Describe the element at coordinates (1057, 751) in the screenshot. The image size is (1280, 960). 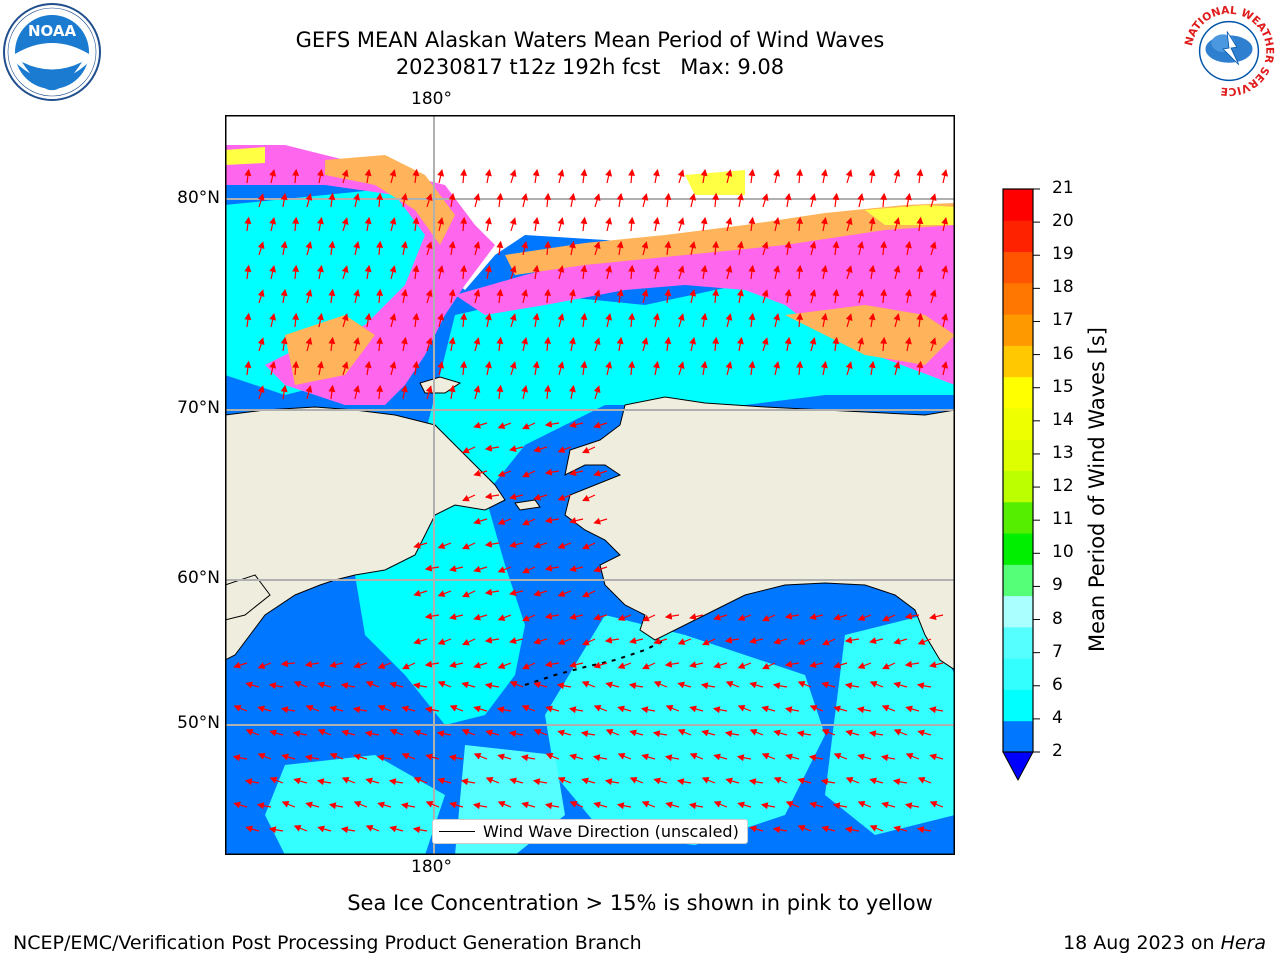
I see `colorbar-tick-label: 2` at that location.